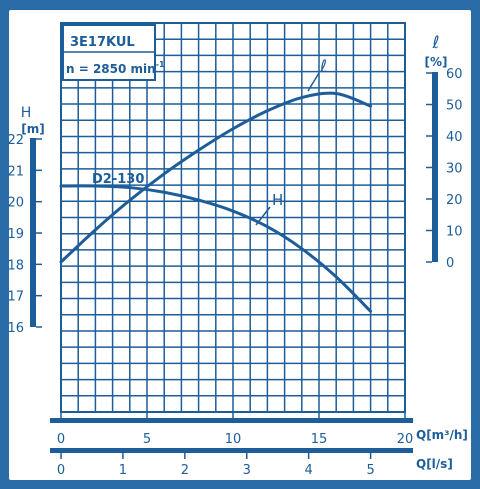  I want to click on flow-ls-tick-label: 0, so click(61, 470).